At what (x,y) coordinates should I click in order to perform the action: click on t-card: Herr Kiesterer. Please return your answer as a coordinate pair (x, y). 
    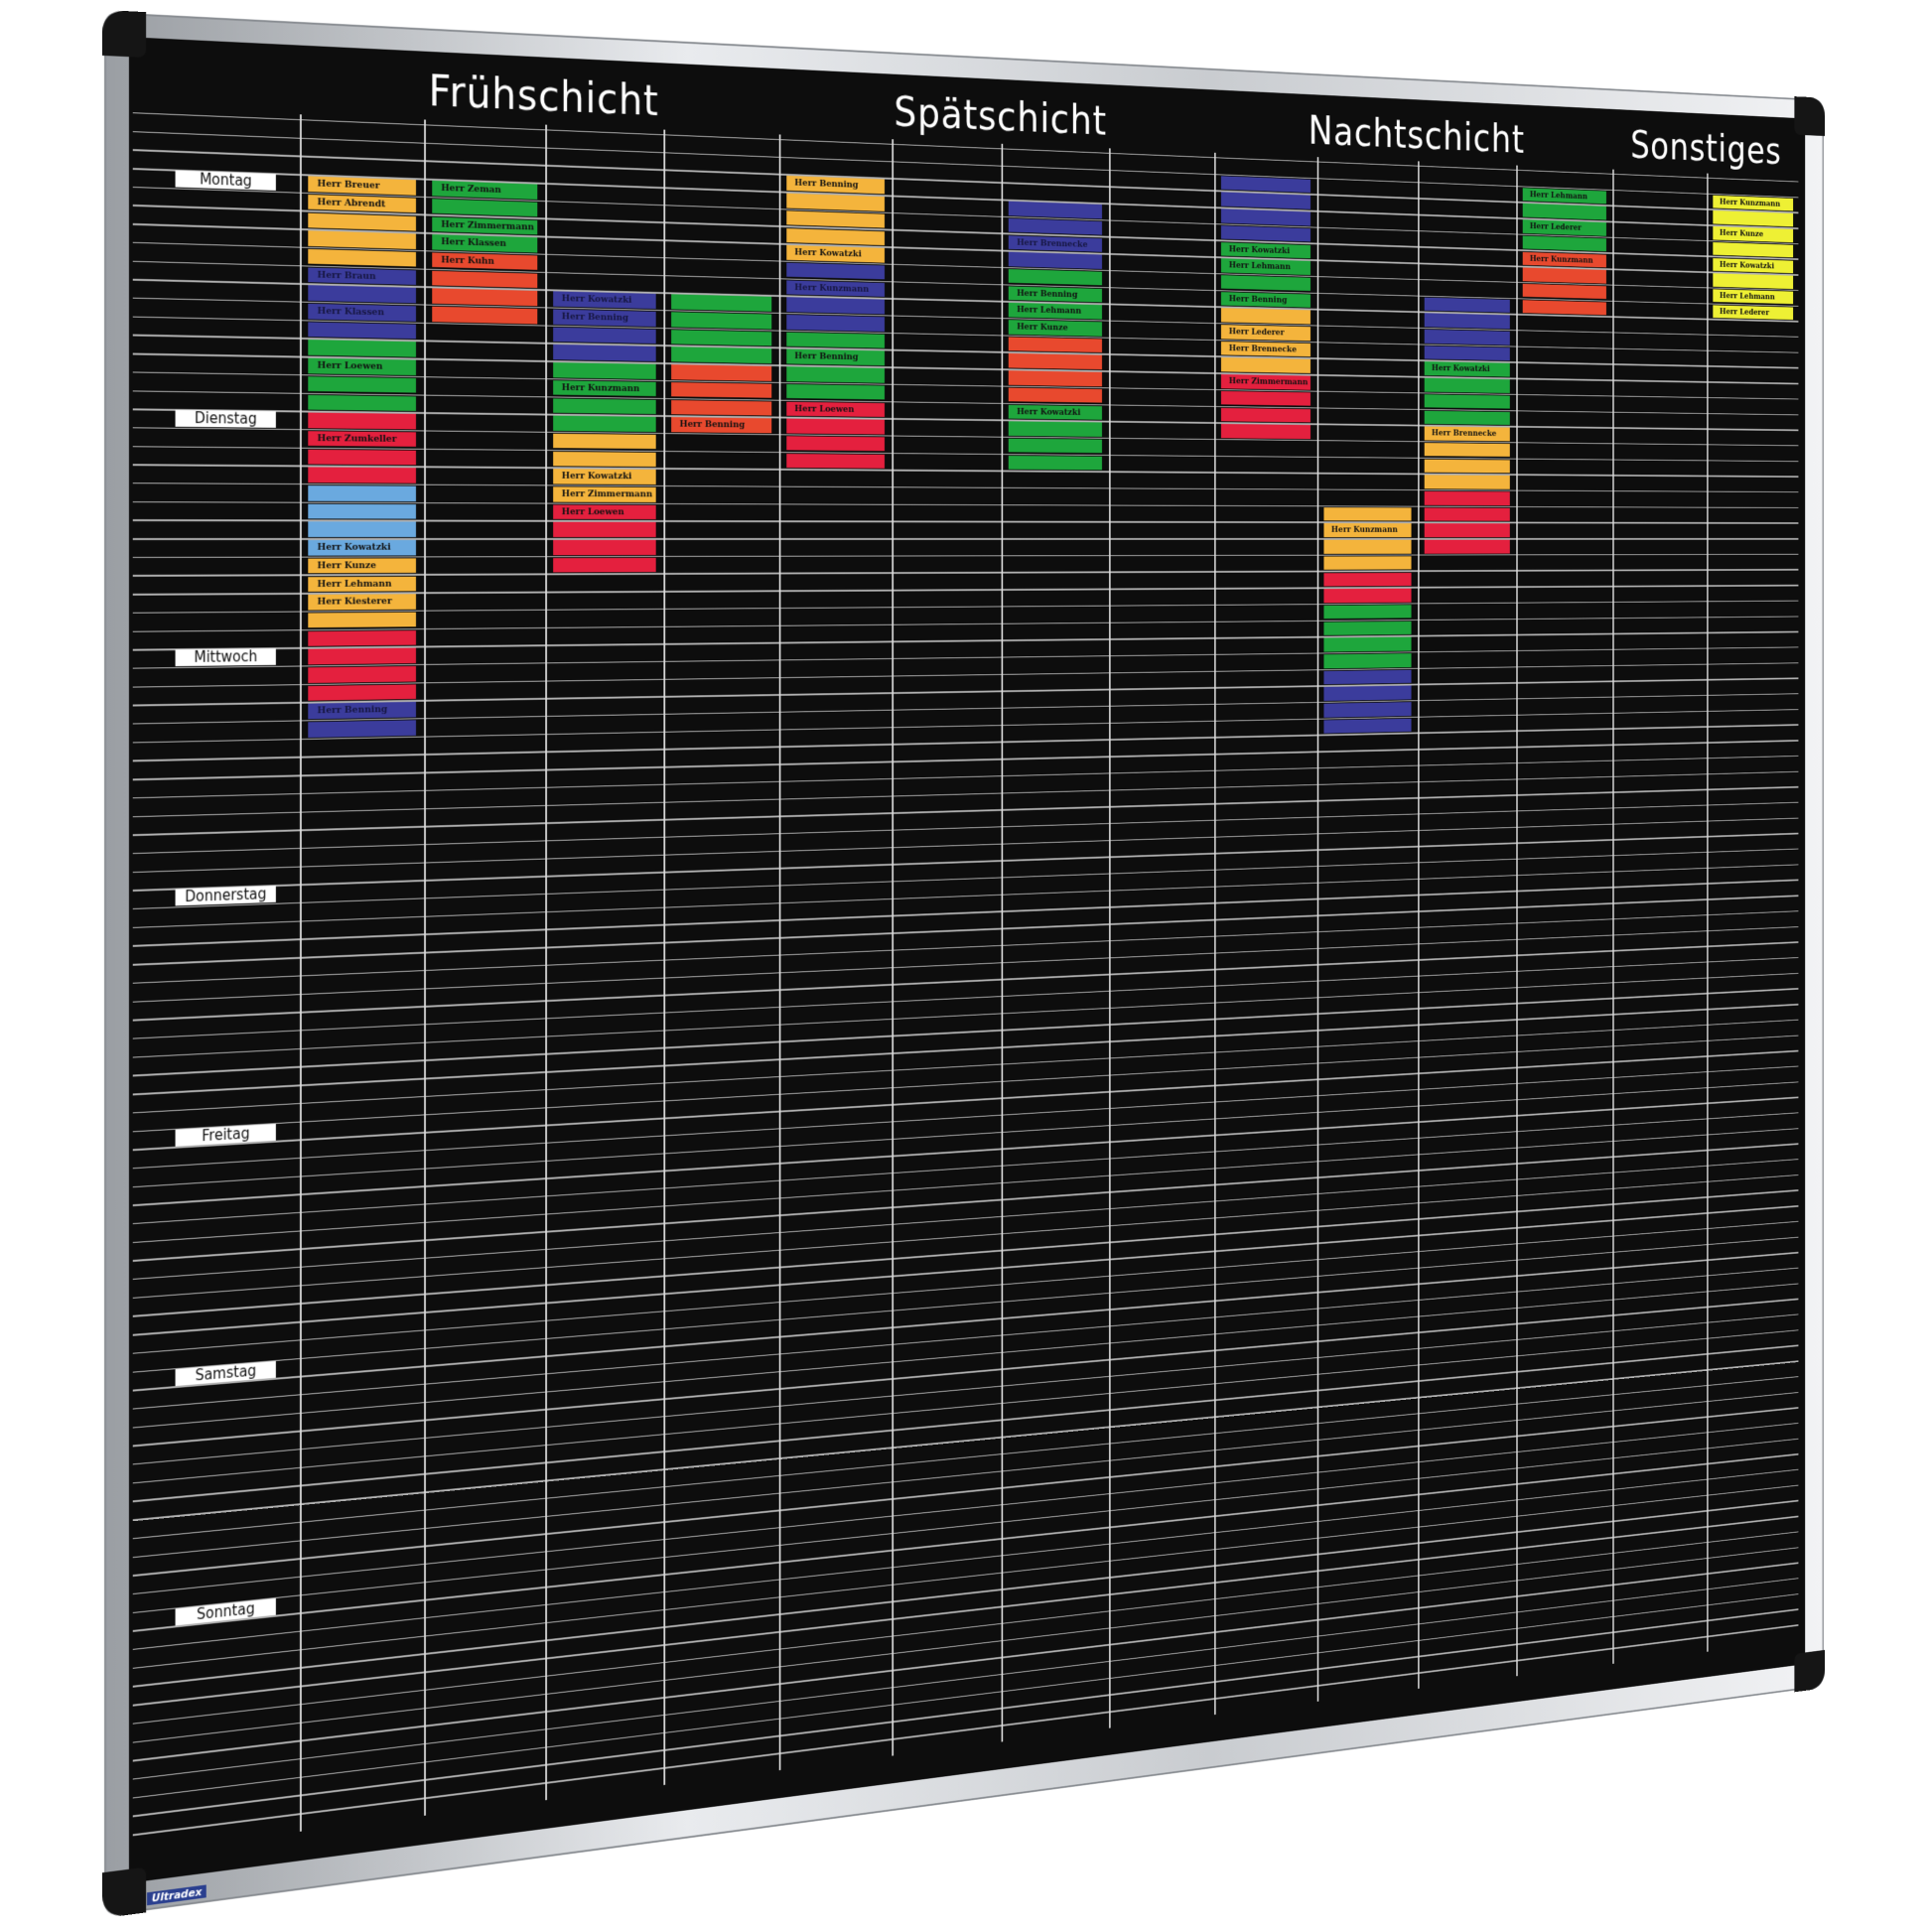
    Looking at the image, I should click on (363, 602).